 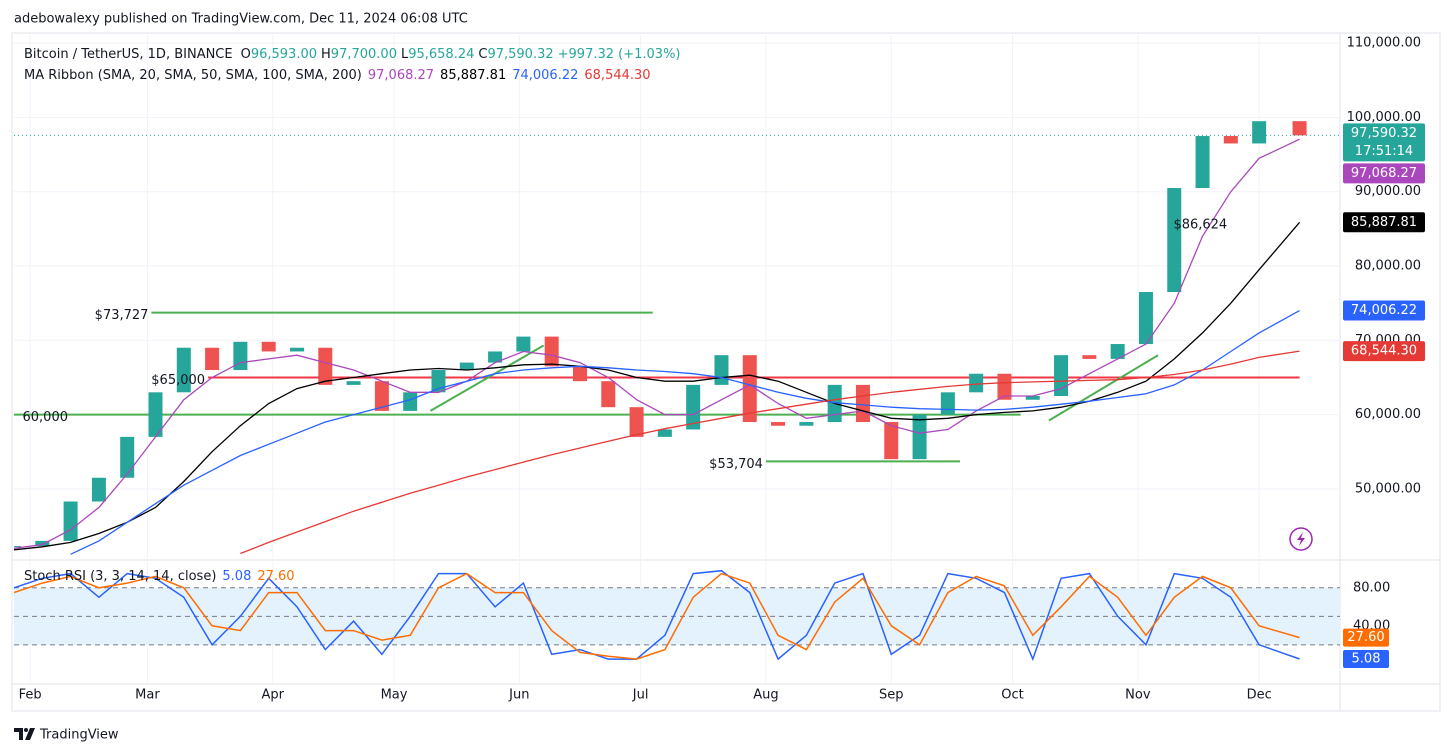 What do you see at coordinates (473, 75) in the screenshot?
I see `ma-value: 85,887.81` at bounding box center [473, 75].